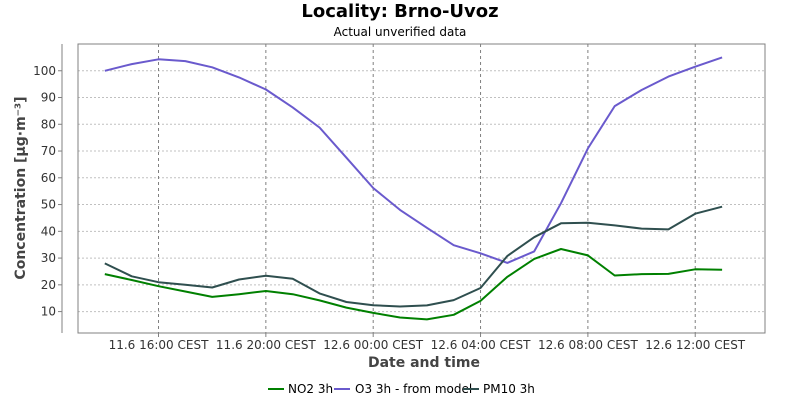  I want to click on y-axis: 10 20 30 40 50 60 70 80 90 100, so click(47, 191).